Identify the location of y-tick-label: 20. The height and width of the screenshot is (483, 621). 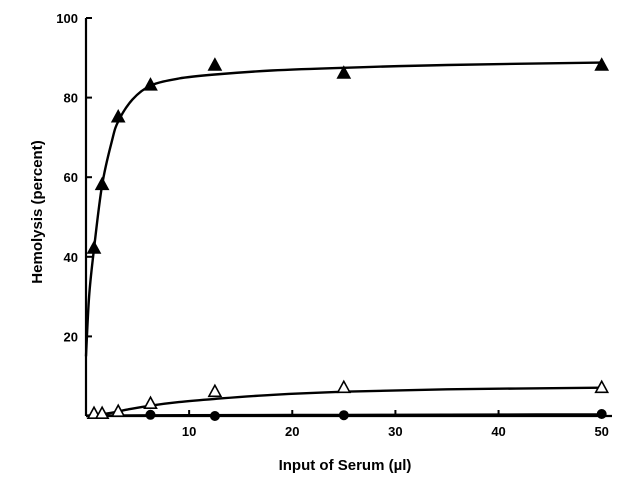
(71, 336).